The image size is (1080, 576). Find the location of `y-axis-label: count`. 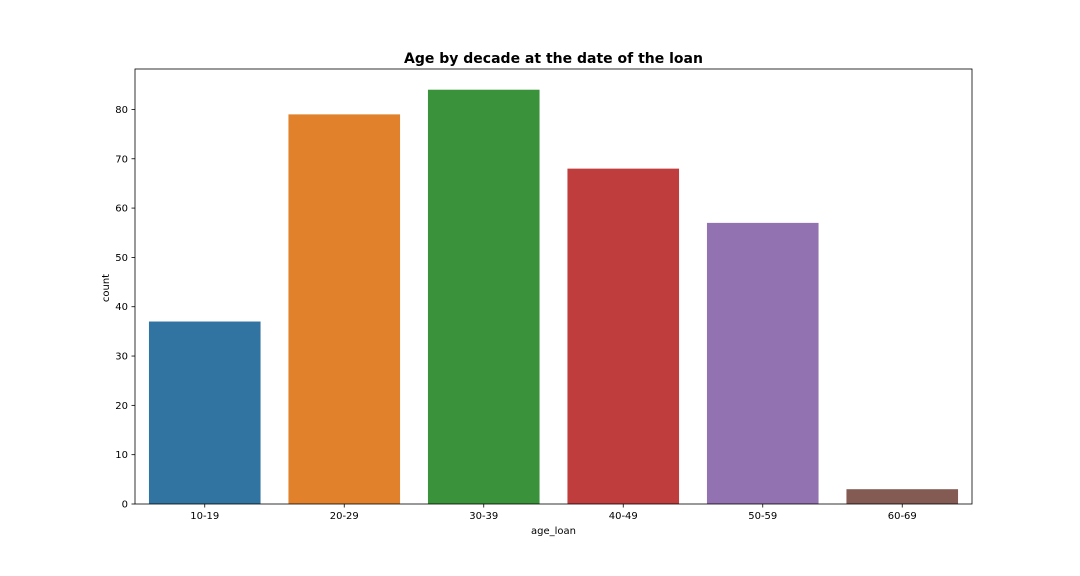

y-axis-label: count is located at coordinates (106, 288).